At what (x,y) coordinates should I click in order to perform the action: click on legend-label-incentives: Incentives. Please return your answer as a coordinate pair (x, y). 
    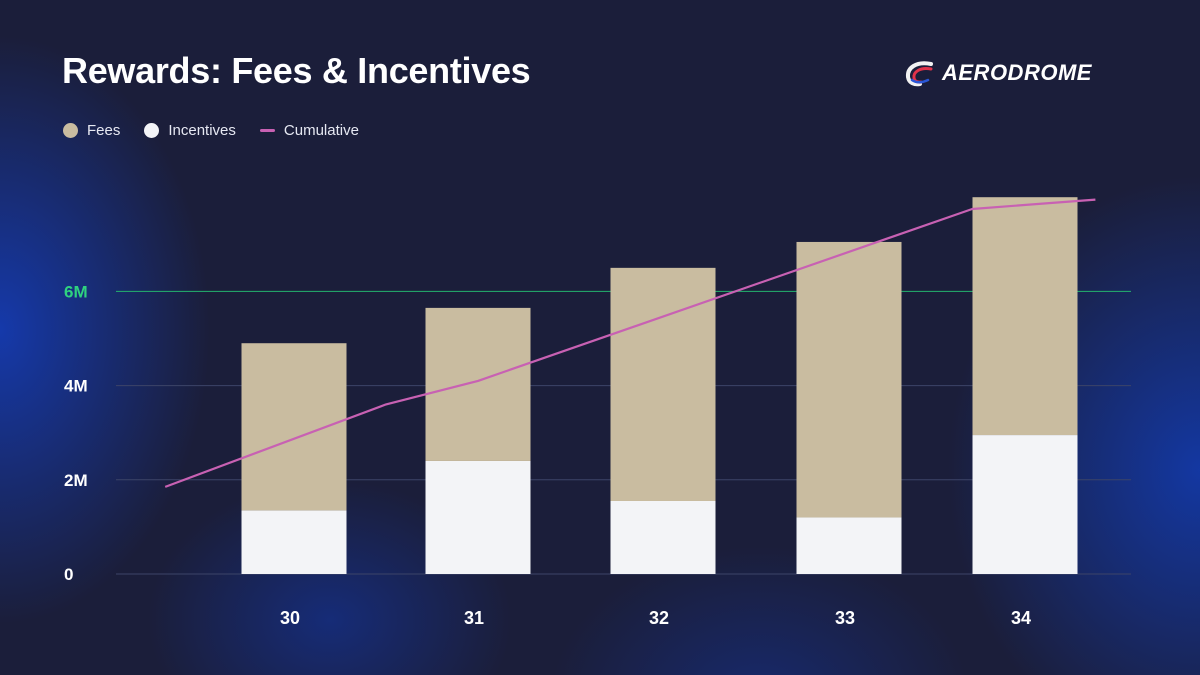
    Looking at the image, I should click on (202, 130).